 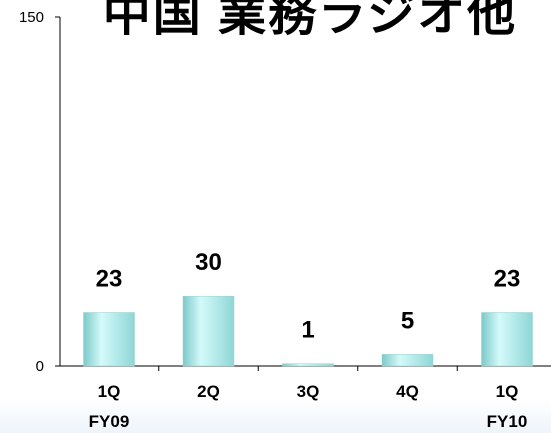 What do you see at coordinates (31, 17) in the screenshot?
I see `y-tick-label: 150` at bounding box center [31, 17].